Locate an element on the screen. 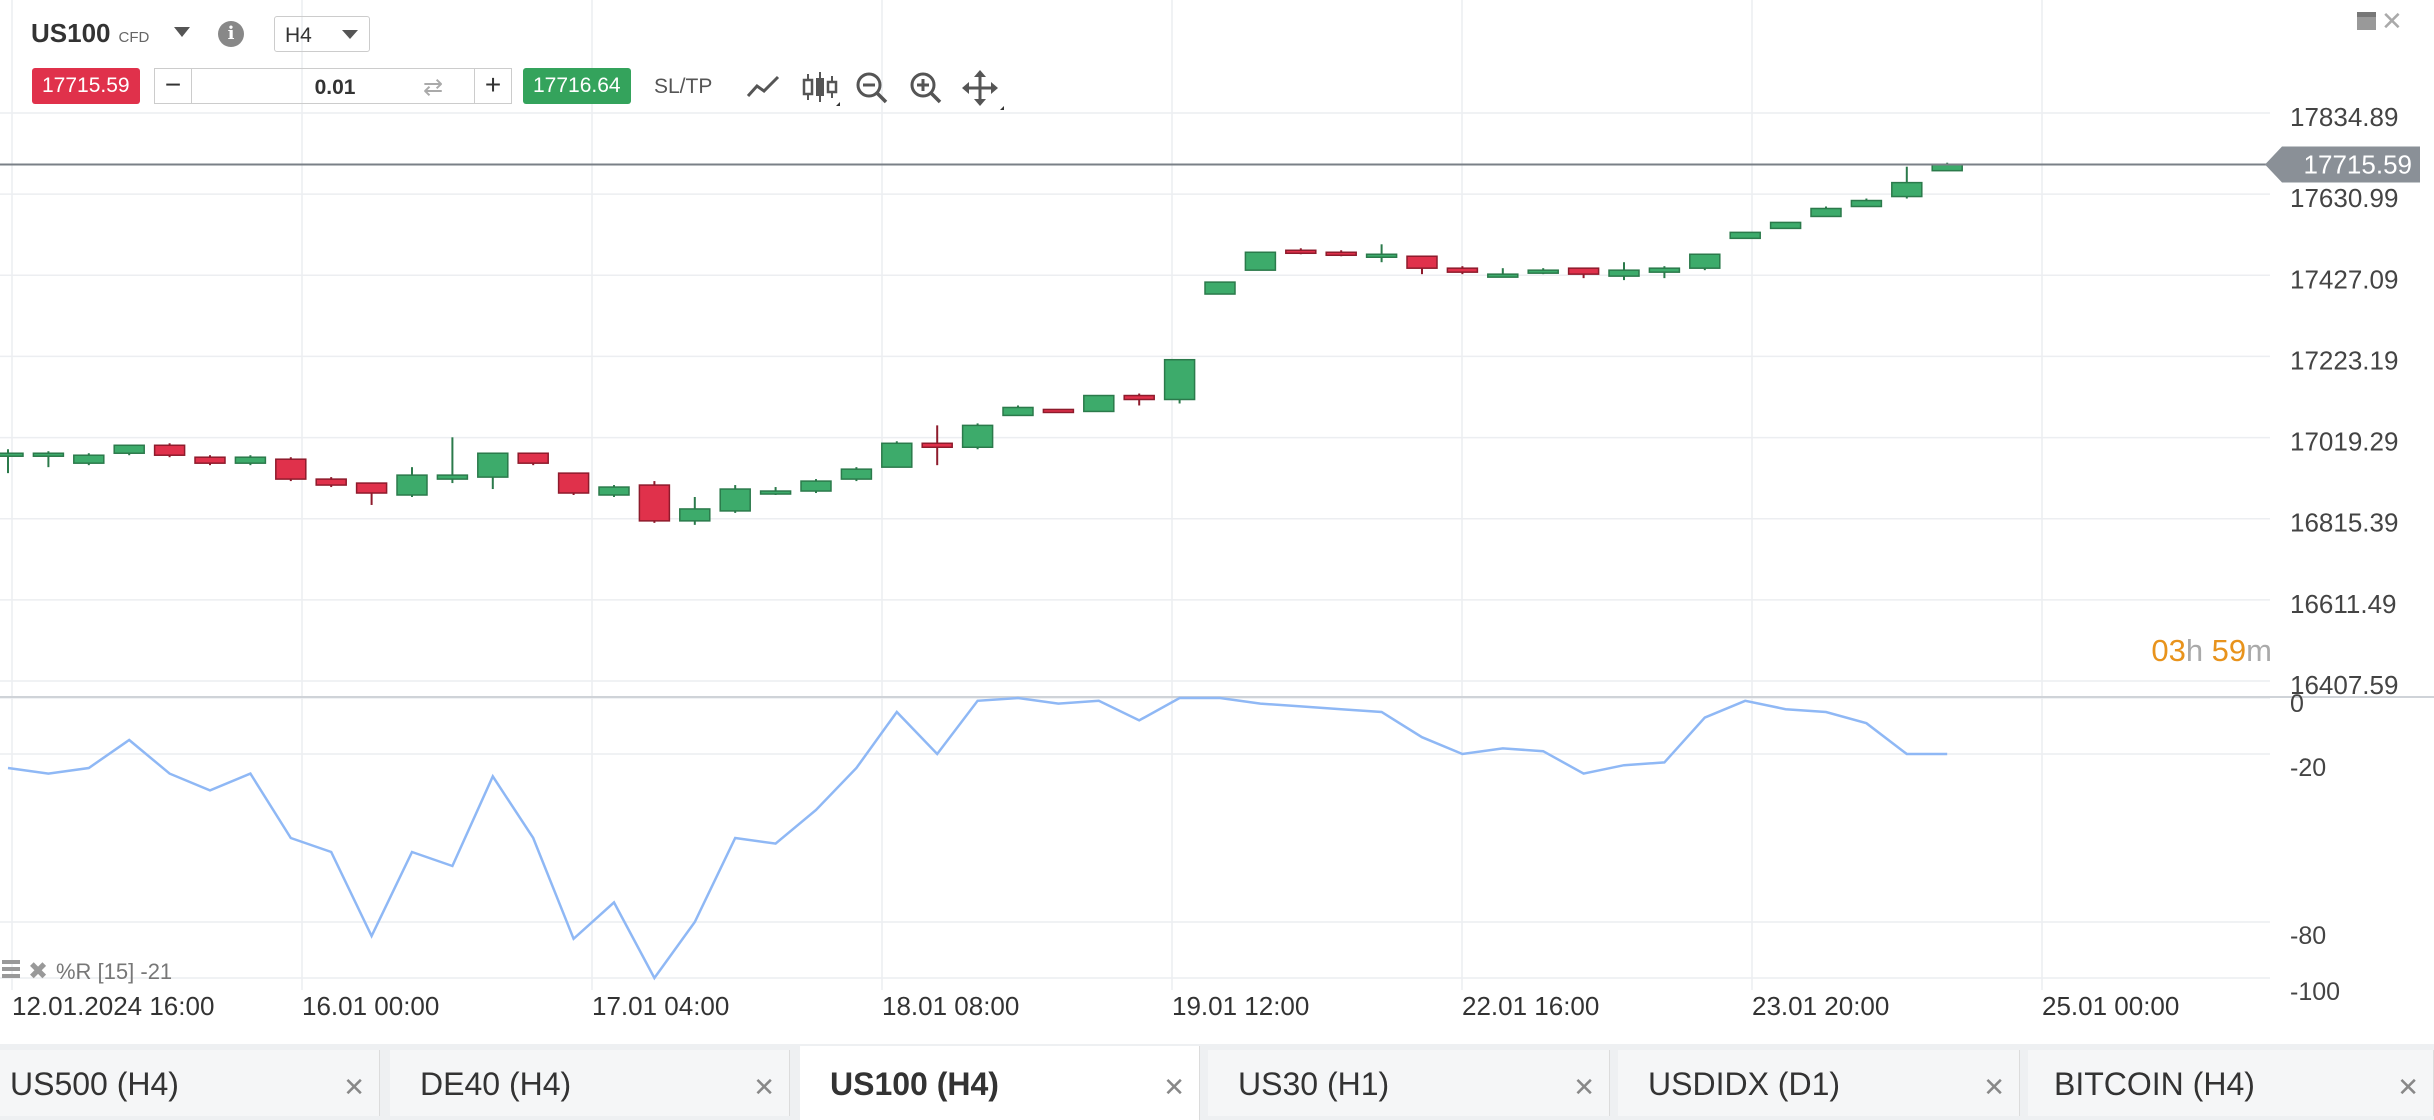  price-axis-label: 17019.29 is located at coordinates (2344, 442).